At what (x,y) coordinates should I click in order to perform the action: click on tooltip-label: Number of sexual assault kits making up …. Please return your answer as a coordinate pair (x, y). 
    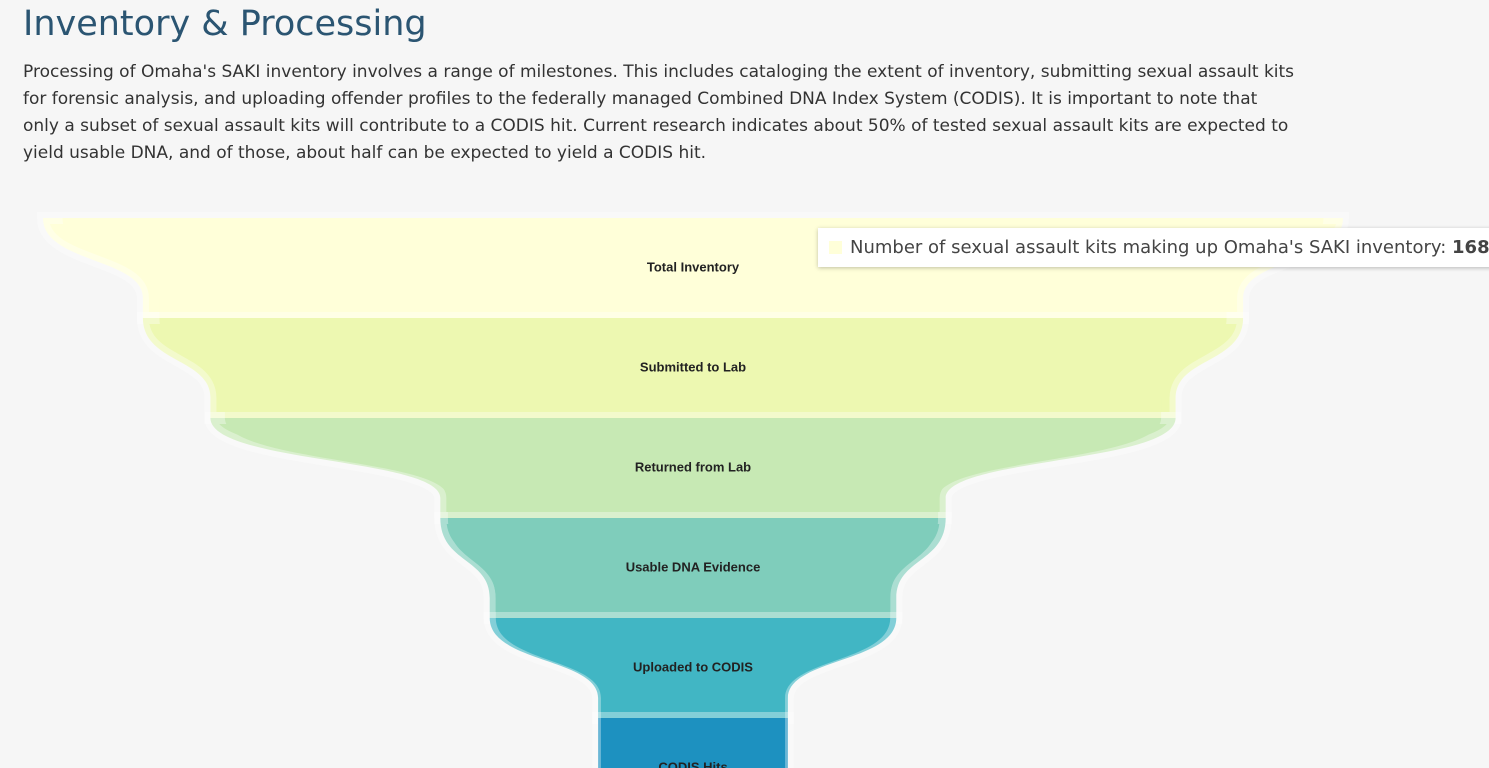
    Looking at the image, I should click on (1148, 247).